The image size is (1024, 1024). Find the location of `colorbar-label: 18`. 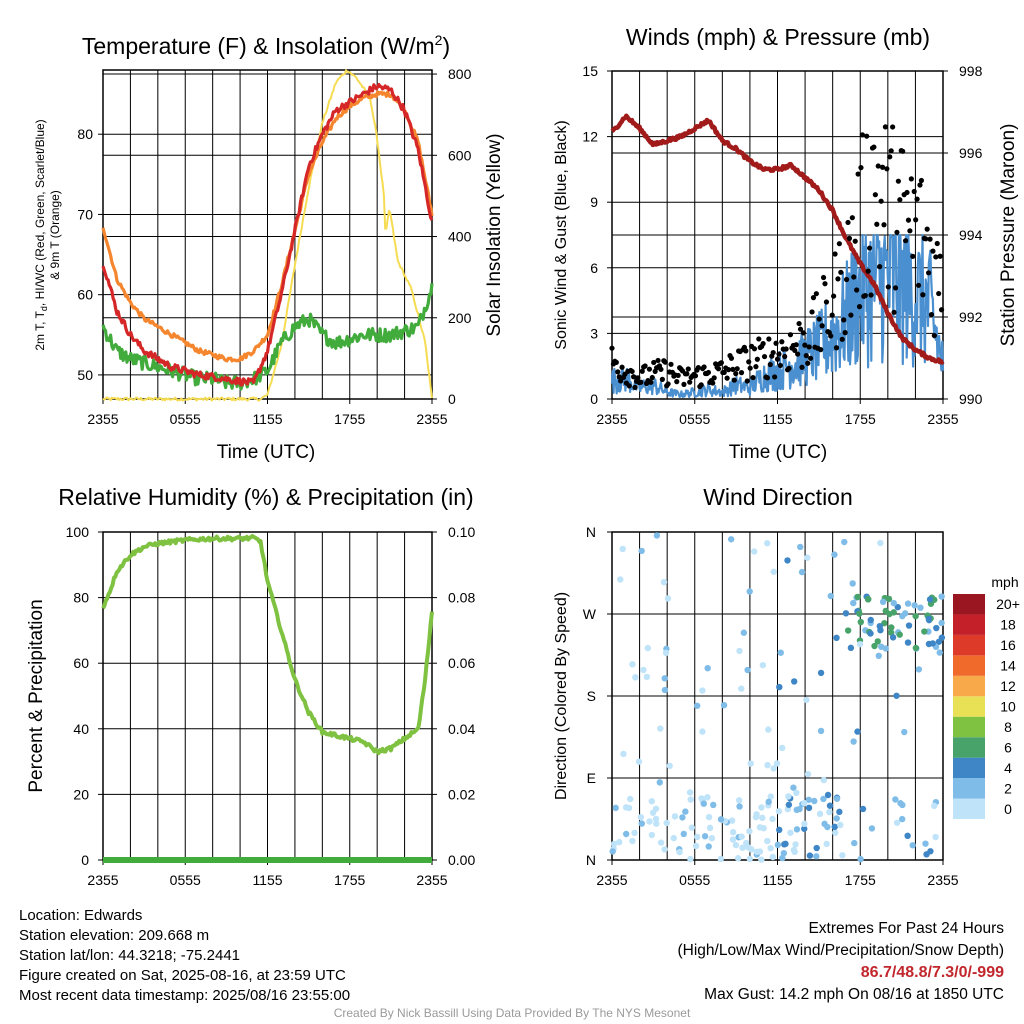

colorbar-label: 18 is located at coordinates (1008, 625).